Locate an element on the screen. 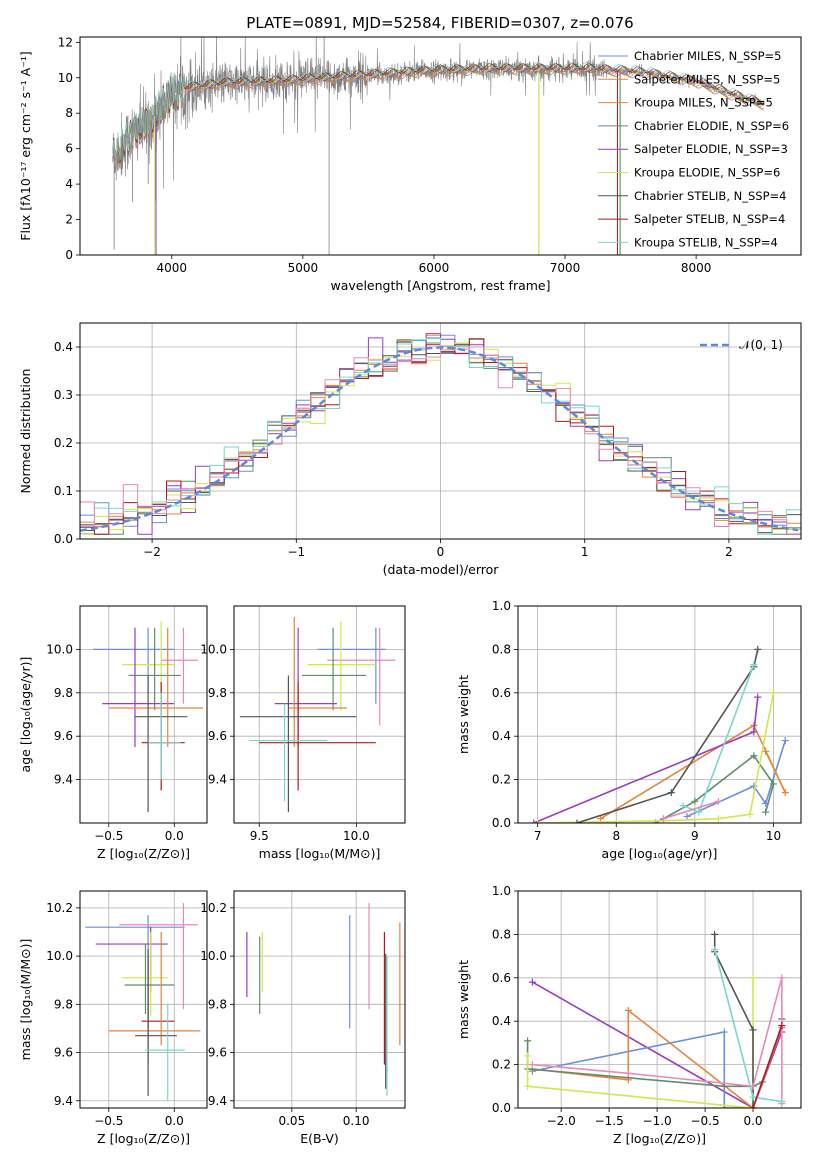 The width and height of the screenshot is (819, 1174). spectrum-ytick-label-4: 8 is located at coordinates (69, 113).